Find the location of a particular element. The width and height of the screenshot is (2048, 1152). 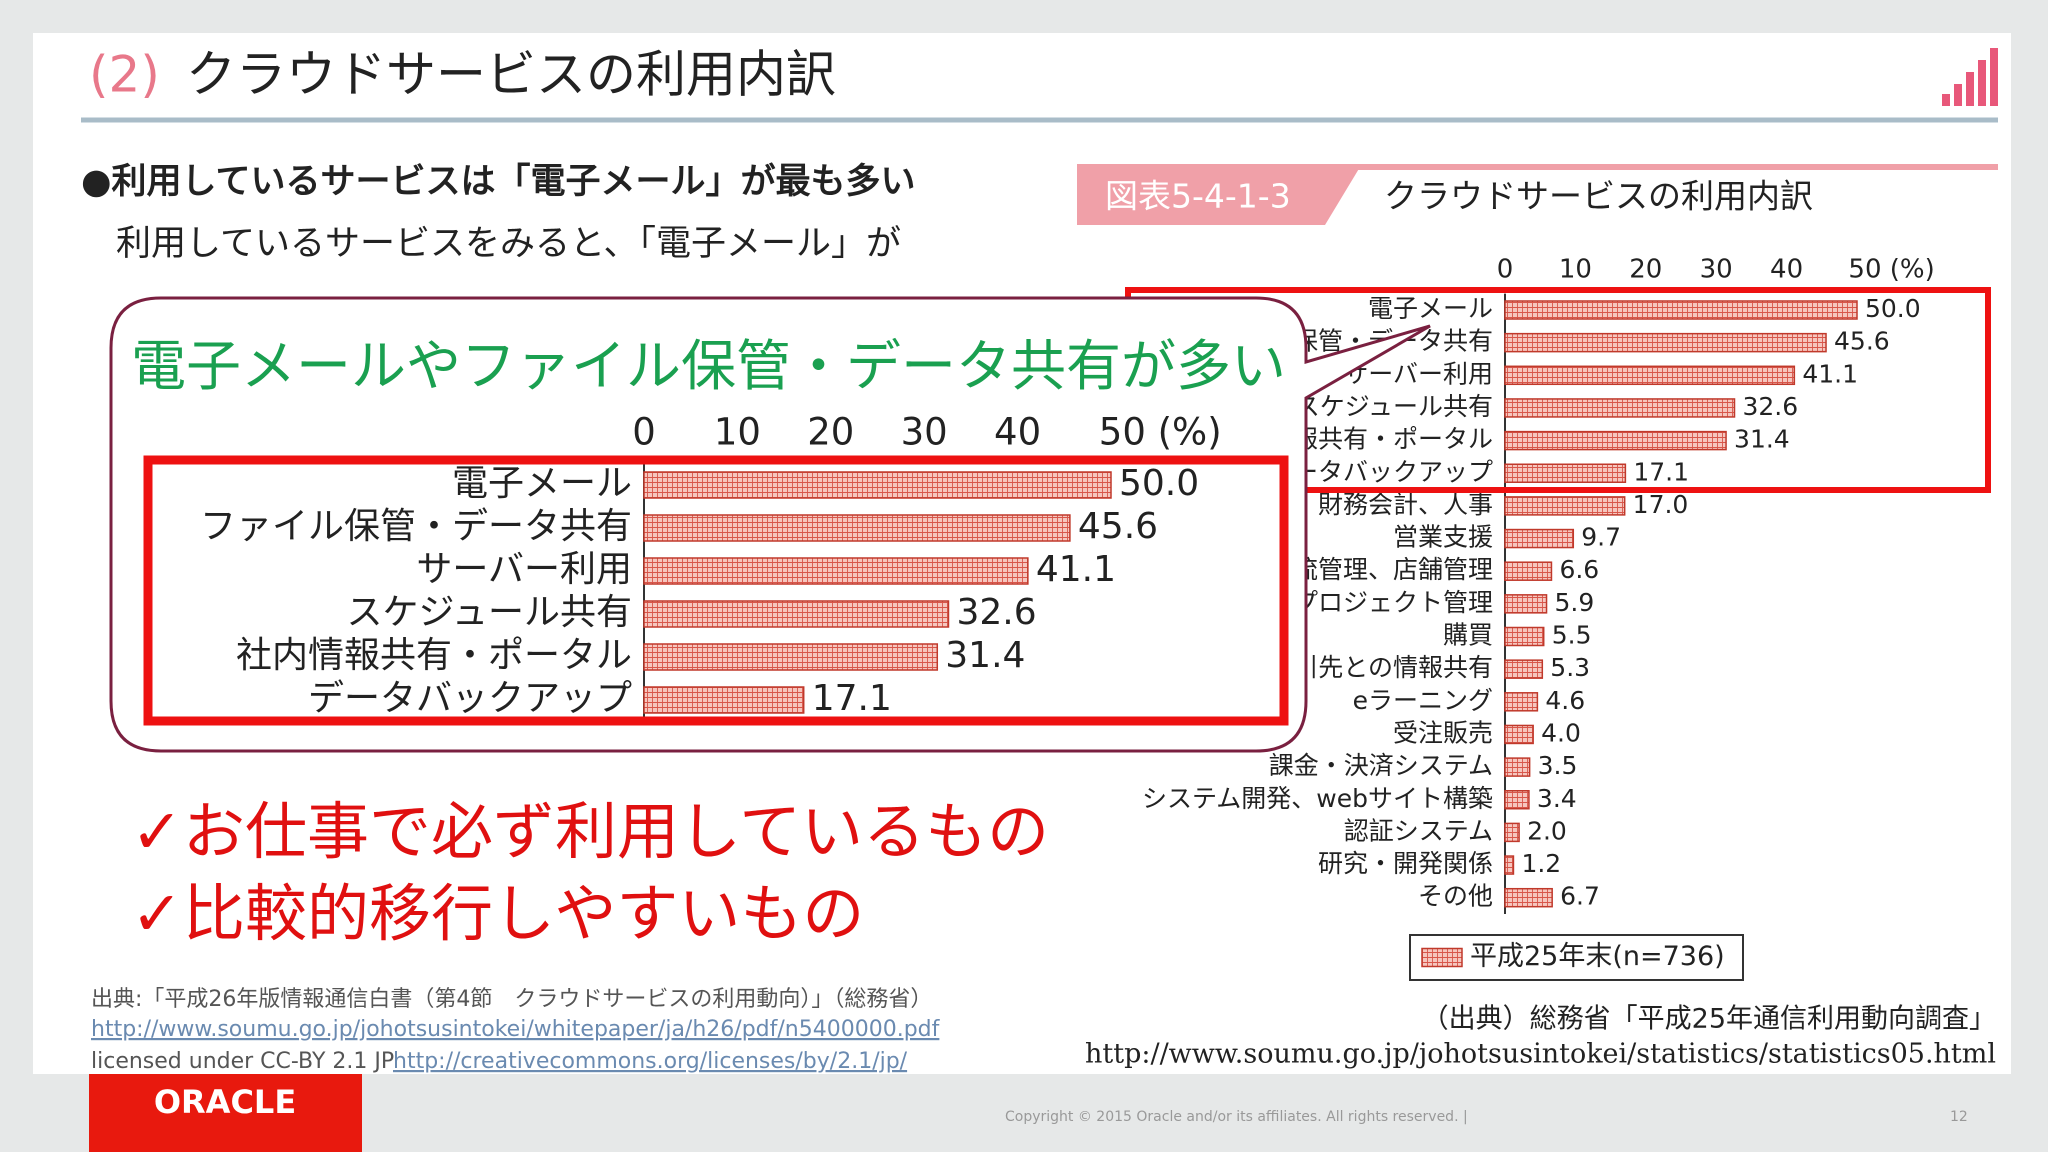

category-label: eラーニング is located at coordinates (1423, 700).